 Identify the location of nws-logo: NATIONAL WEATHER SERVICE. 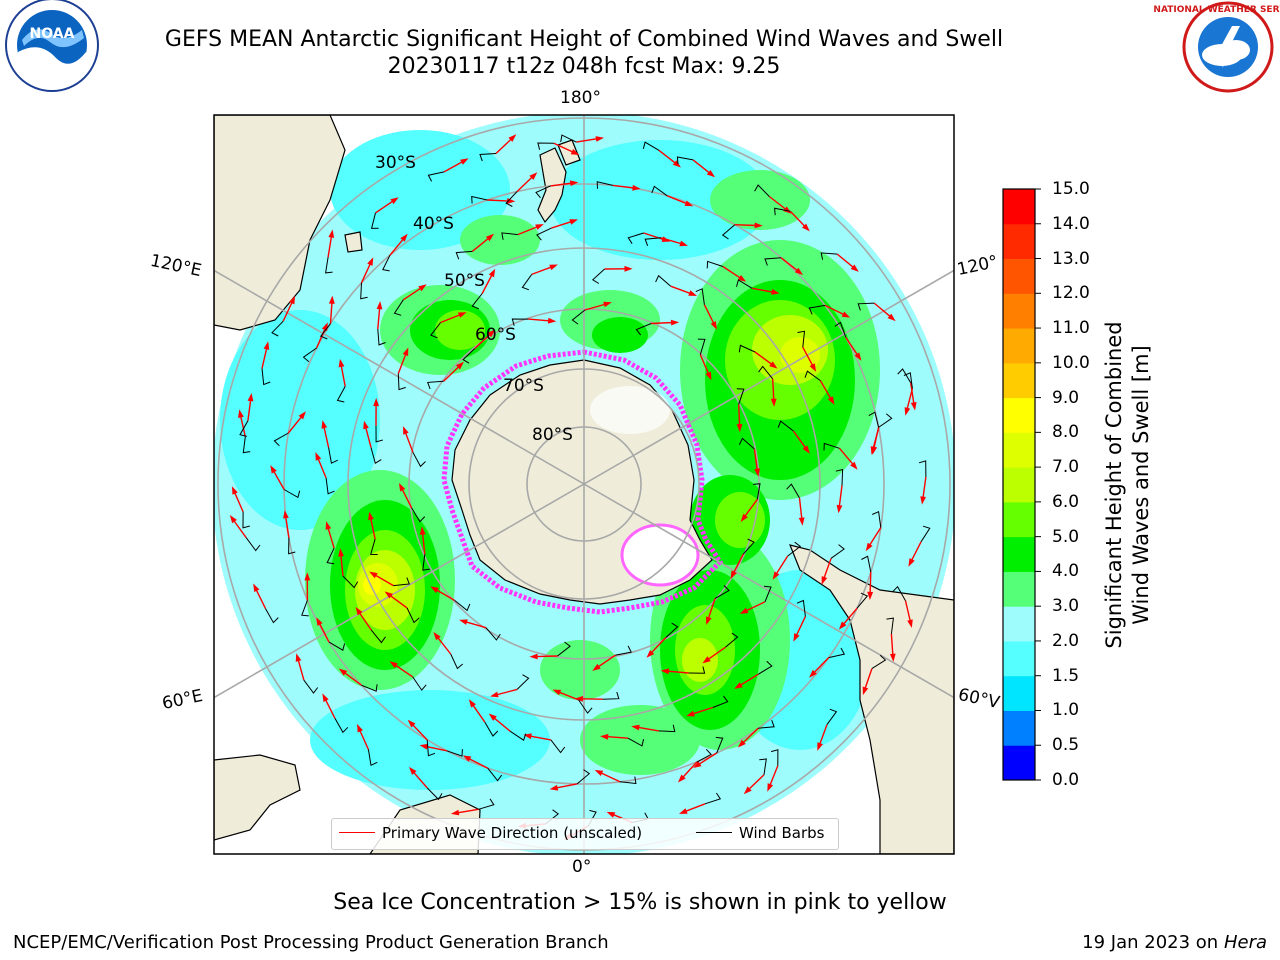
(1216, 47).